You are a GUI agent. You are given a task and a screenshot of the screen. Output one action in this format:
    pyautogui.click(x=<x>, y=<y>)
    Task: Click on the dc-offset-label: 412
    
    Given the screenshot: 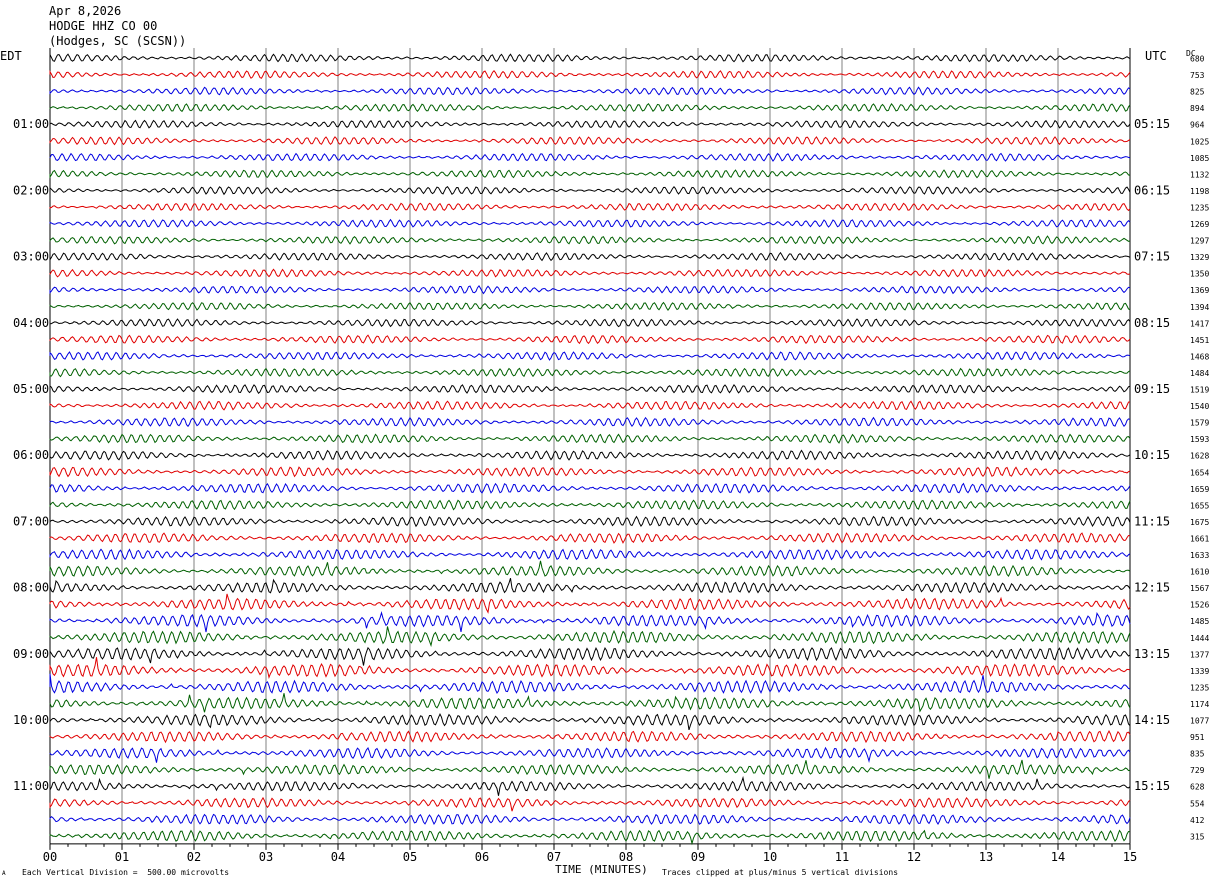 What is the action you would take?
    pyautogui.click(x=1197, y=820)
    